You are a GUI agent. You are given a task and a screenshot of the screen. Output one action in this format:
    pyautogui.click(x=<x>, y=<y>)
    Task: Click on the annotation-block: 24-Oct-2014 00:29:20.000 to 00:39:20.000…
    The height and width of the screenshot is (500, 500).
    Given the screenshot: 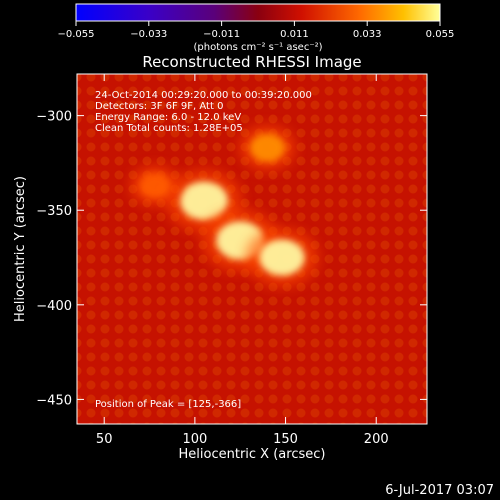 What is the action you would take?
    pyautogui.click(x=203, y=112)
    